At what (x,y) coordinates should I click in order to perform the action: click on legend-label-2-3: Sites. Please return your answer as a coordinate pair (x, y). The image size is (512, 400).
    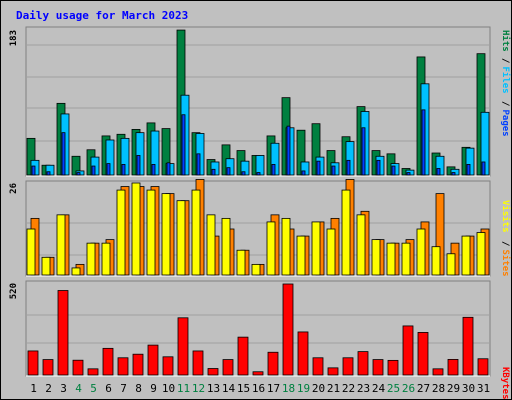
    Looking at the image, I should click on (505, 263).